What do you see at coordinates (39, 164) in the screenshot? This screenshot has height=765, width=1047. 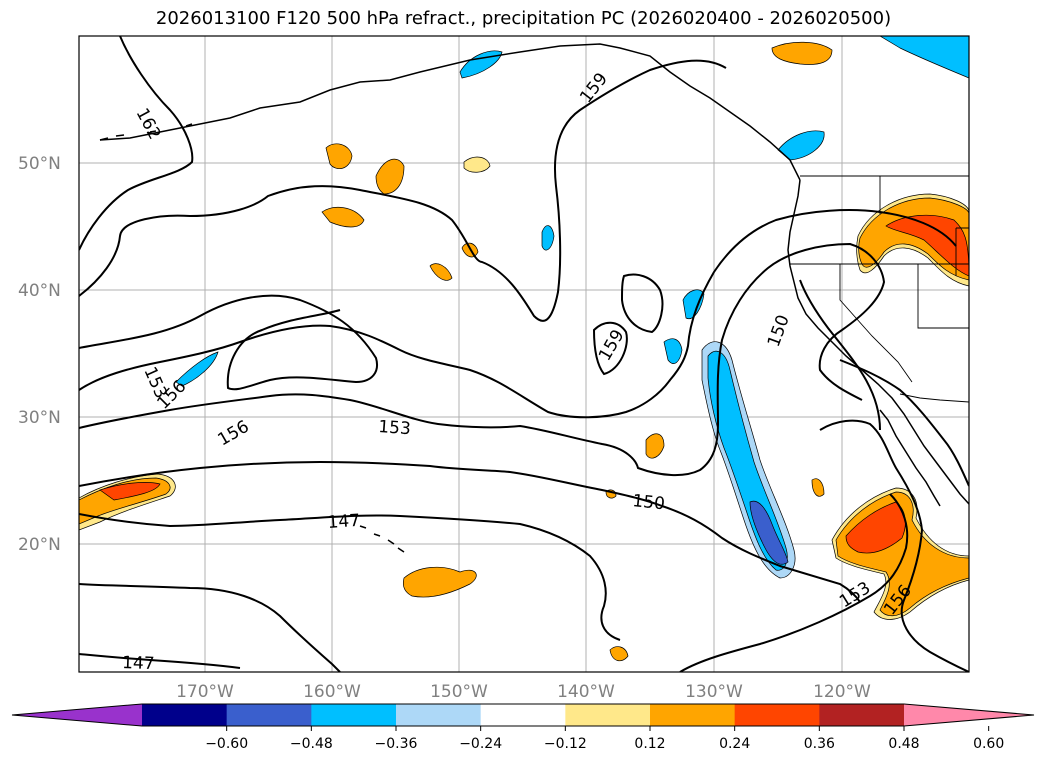 I see `lat-label: 50°N` at bounding box center [39, 164].